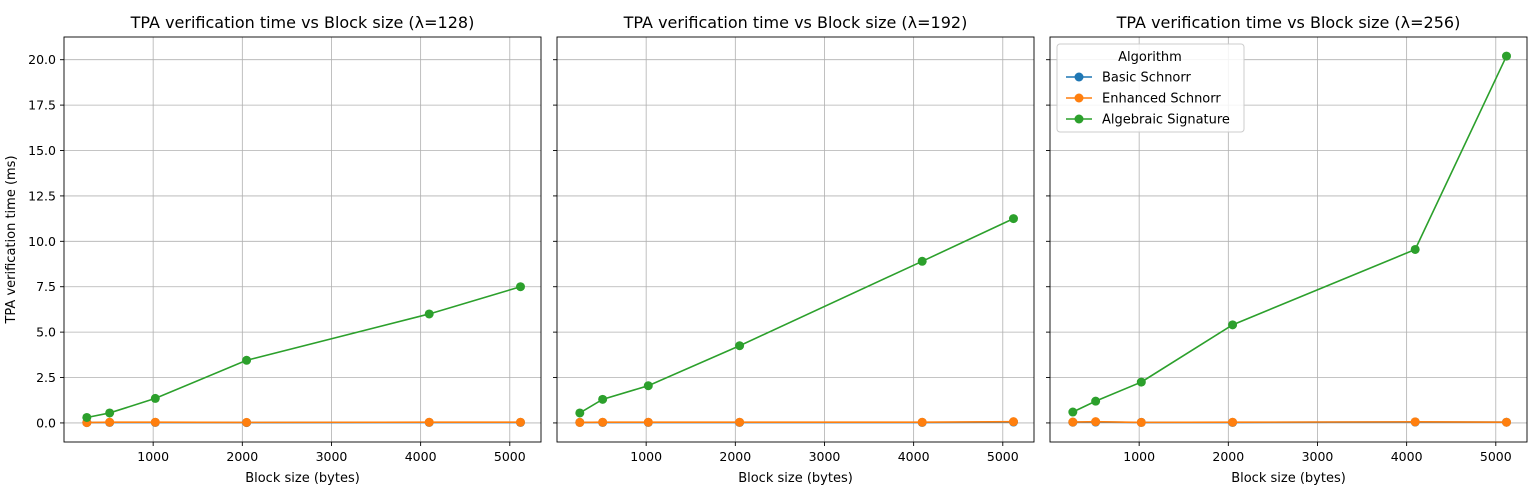 The height and width of the screenshot is (500, 1539). Describe the element at coordinates (46, 377) in the screenshot. I see `y-tick-label: 2.5` at that location.